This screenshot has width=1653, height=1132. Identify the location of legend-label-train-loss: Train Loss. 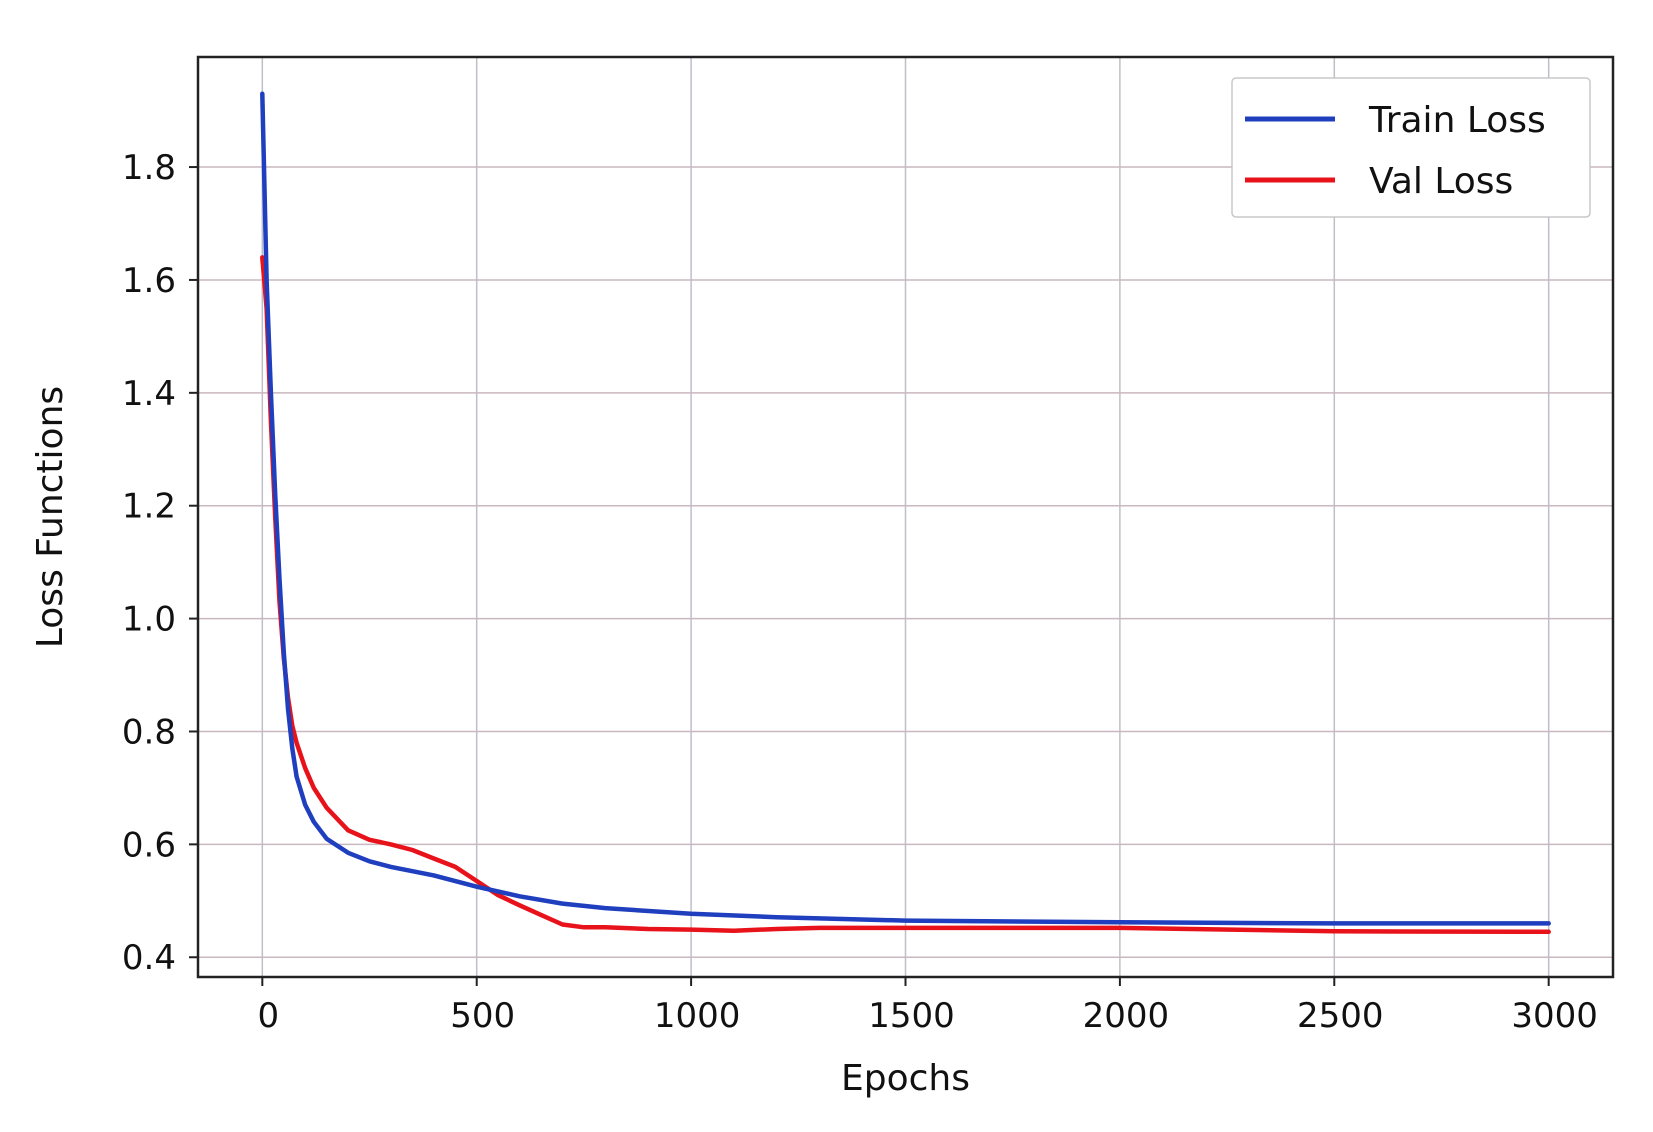
(1457, 120).